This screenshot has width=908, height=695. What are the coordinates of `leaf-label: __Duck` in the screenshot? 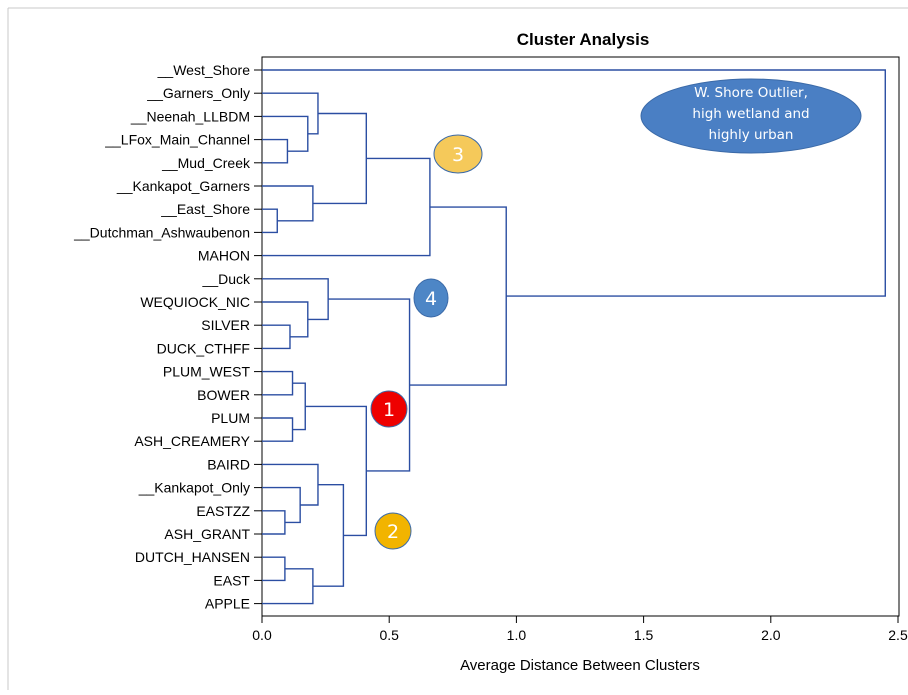 It's located at (226, 279).